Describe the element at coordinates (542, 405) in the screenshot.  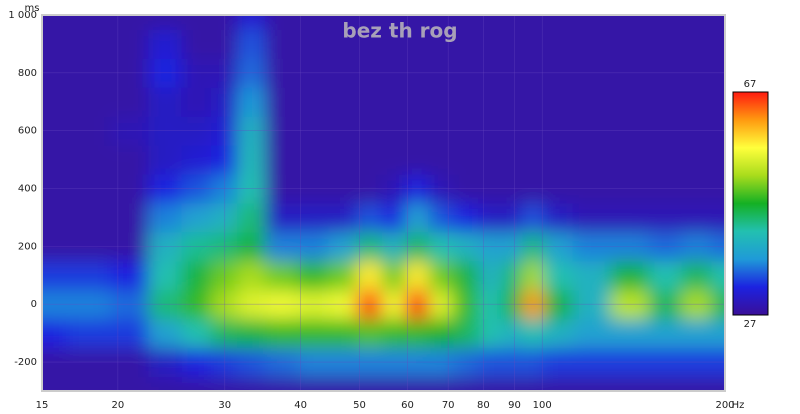
I see `x-tick-label: 100` at that location.